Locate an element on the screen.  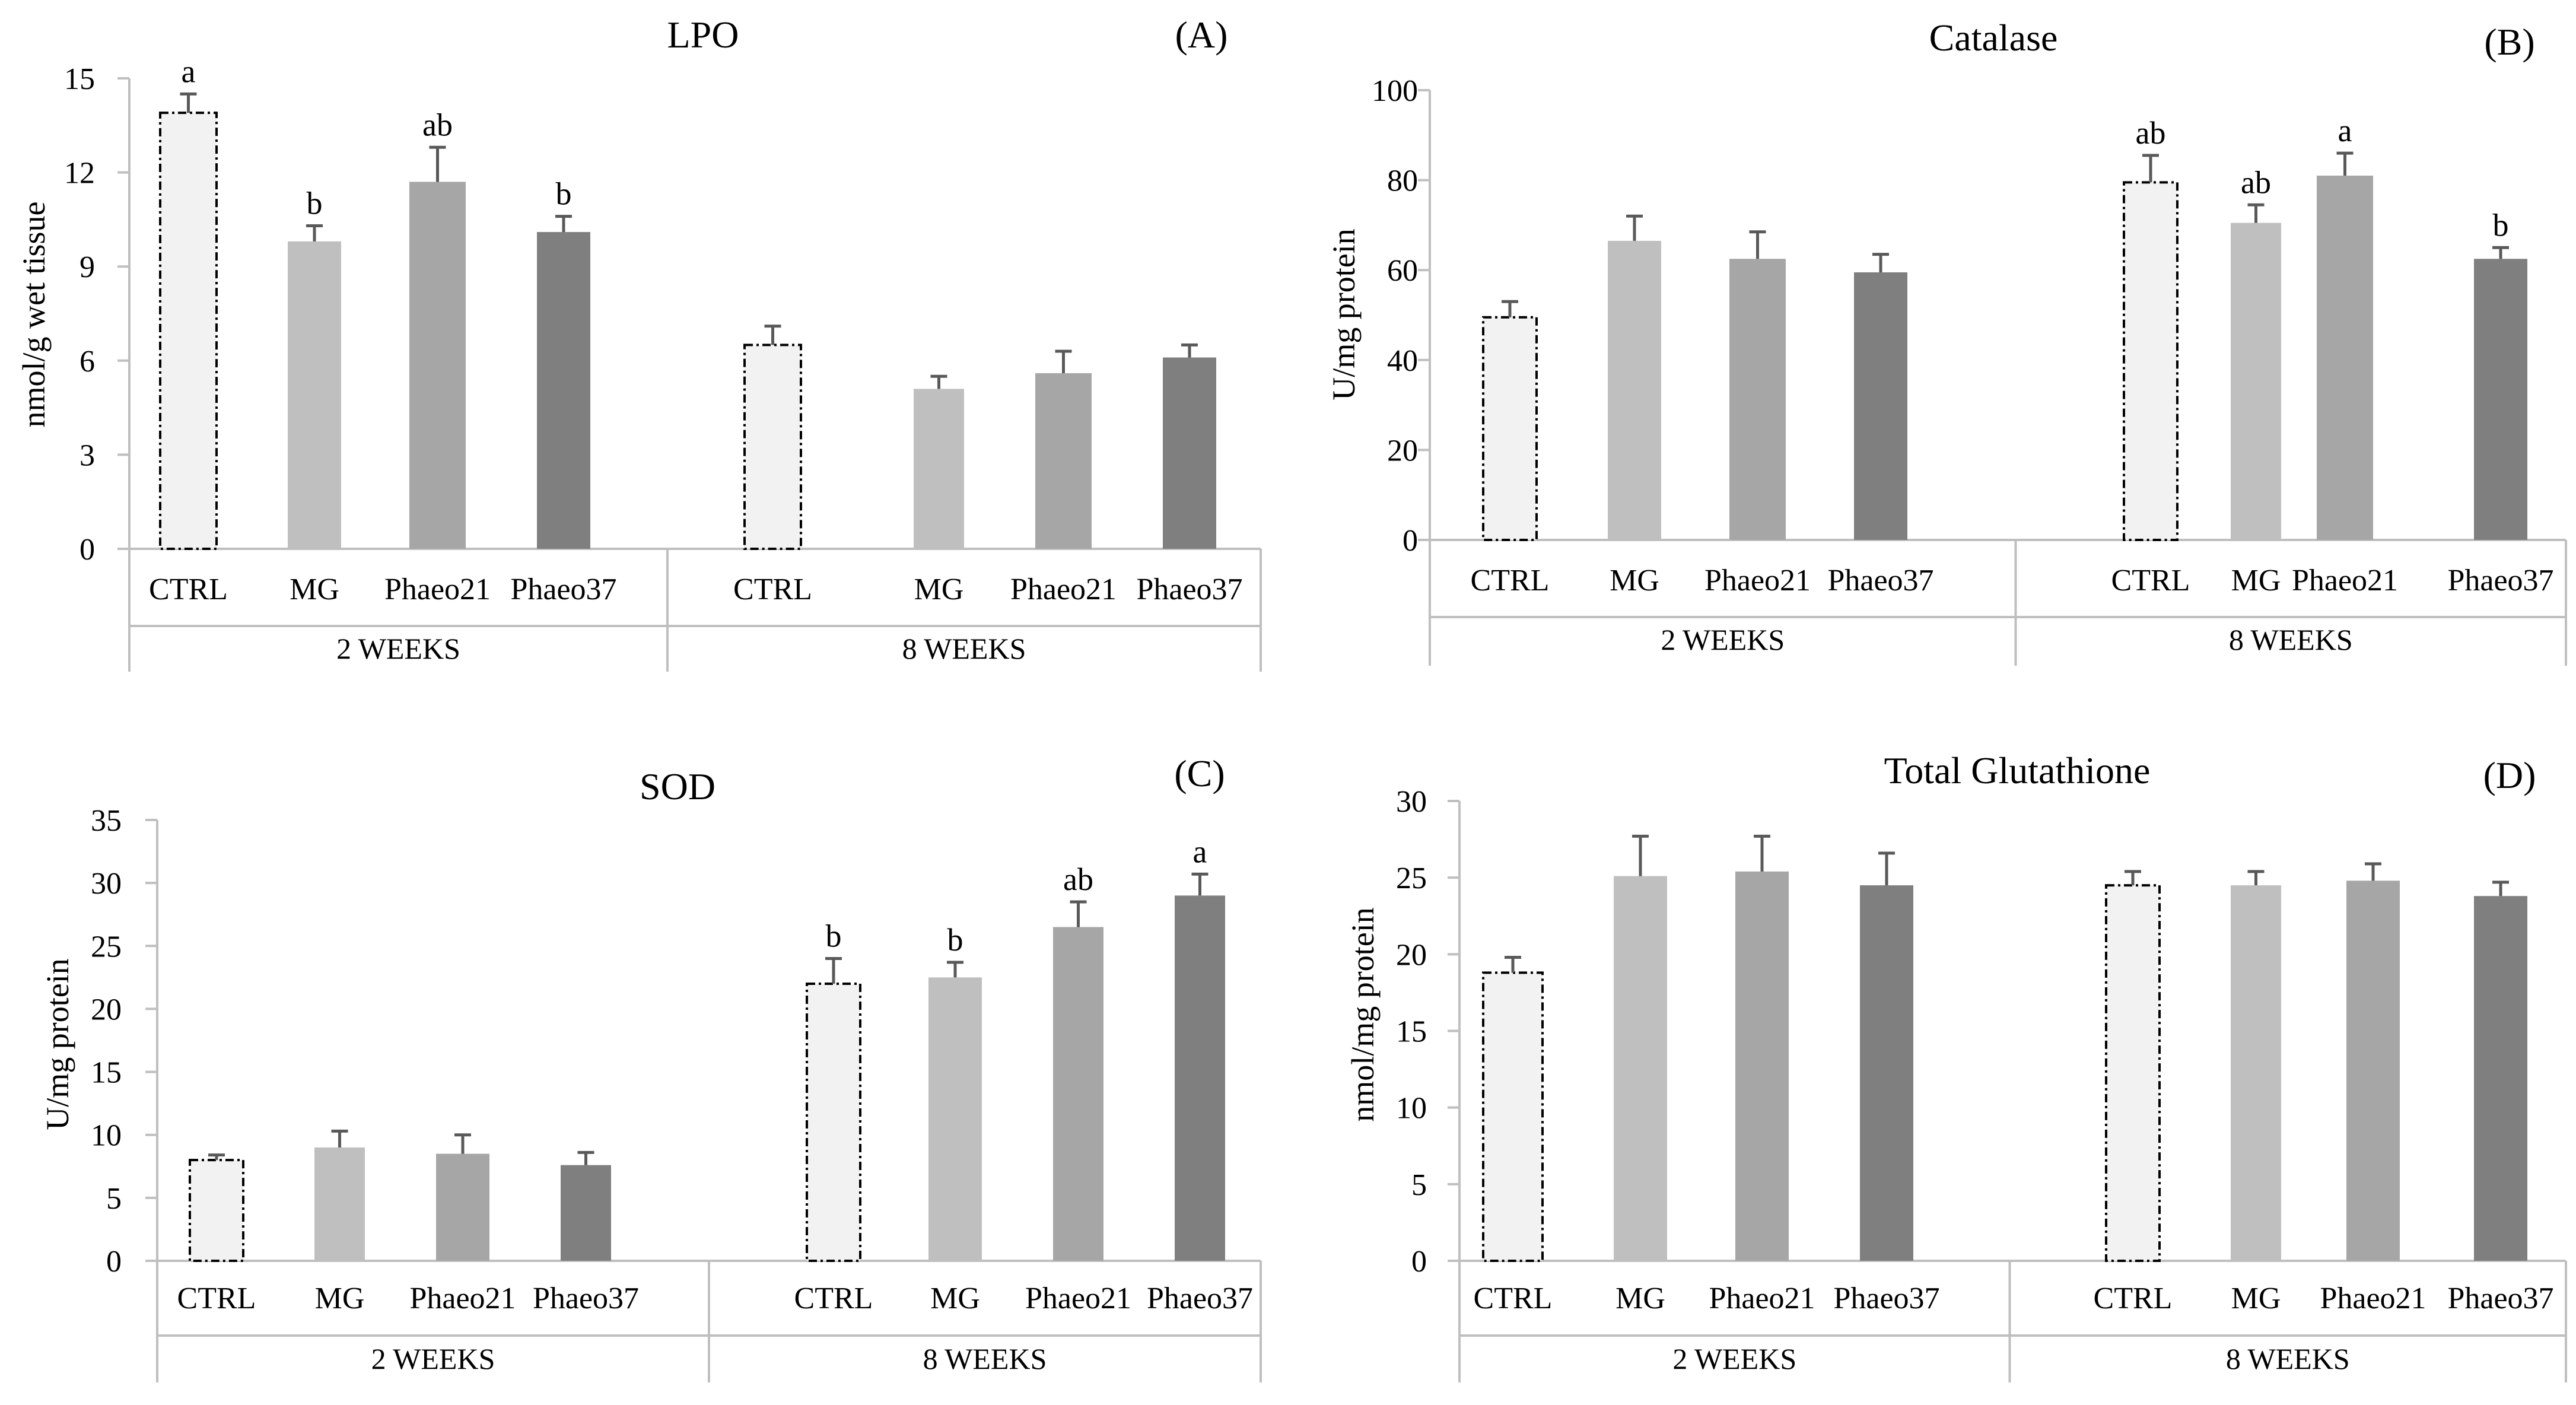
chart-title: LPO is located at coordinates (703, 35).